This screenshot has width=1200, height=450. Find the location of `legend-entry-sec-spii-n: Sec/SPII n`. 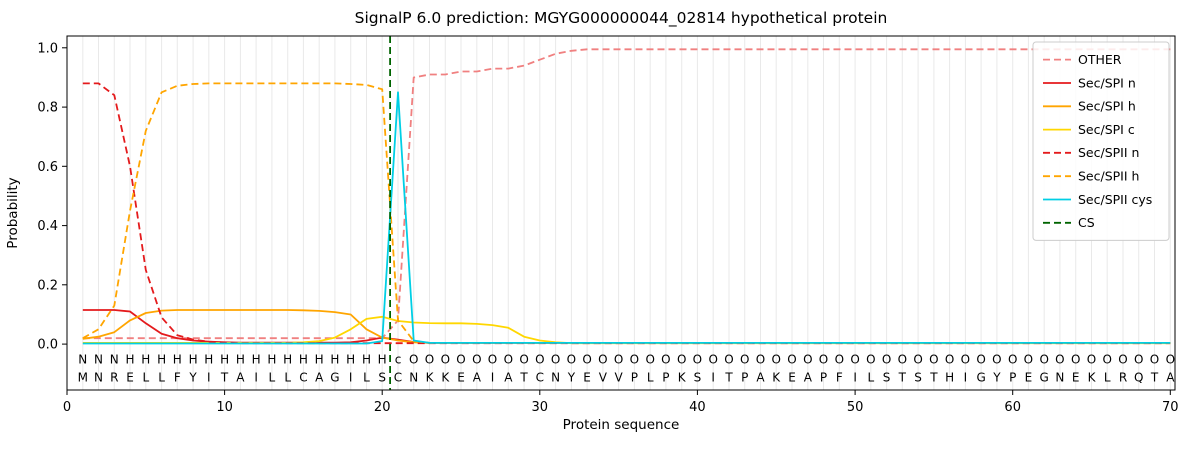

legend-entry-sec-spii-n: Sec/SPII n is located at coordinates (1091, 152).